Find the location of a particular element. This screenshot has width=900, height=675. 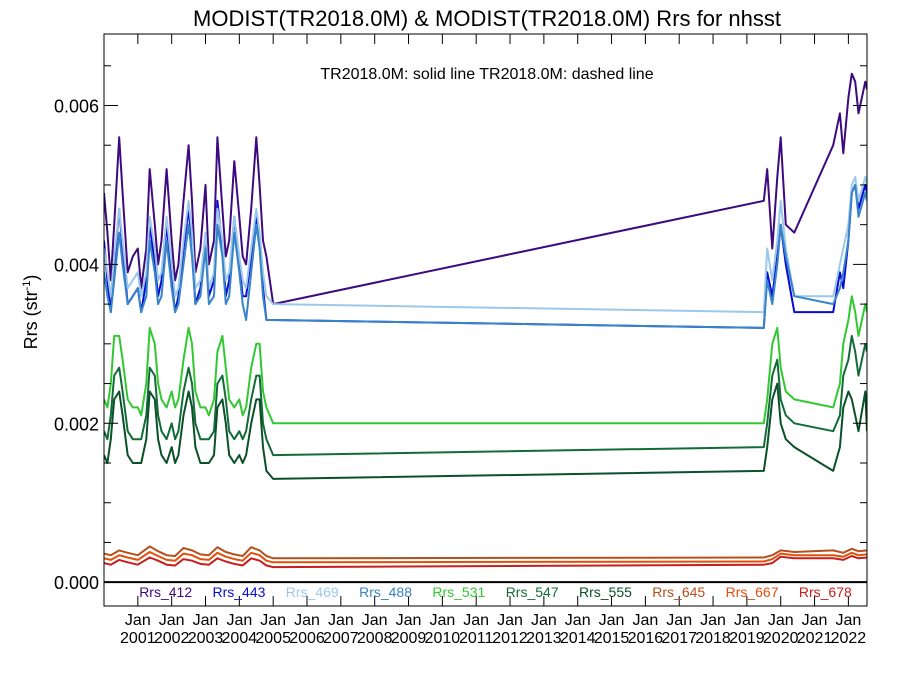

x-tick-year-label: 2008 is located at coordinates (375, 638).